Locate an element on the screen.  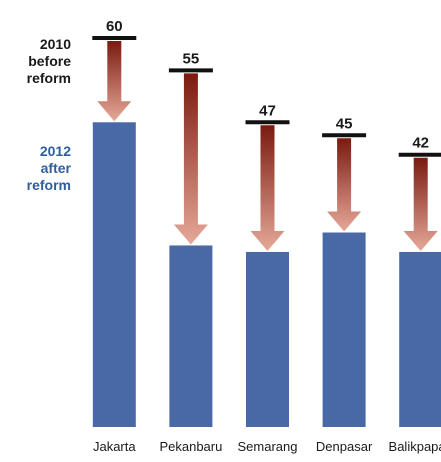
legend-after-line-2: after is located at coordinates (56, 168).